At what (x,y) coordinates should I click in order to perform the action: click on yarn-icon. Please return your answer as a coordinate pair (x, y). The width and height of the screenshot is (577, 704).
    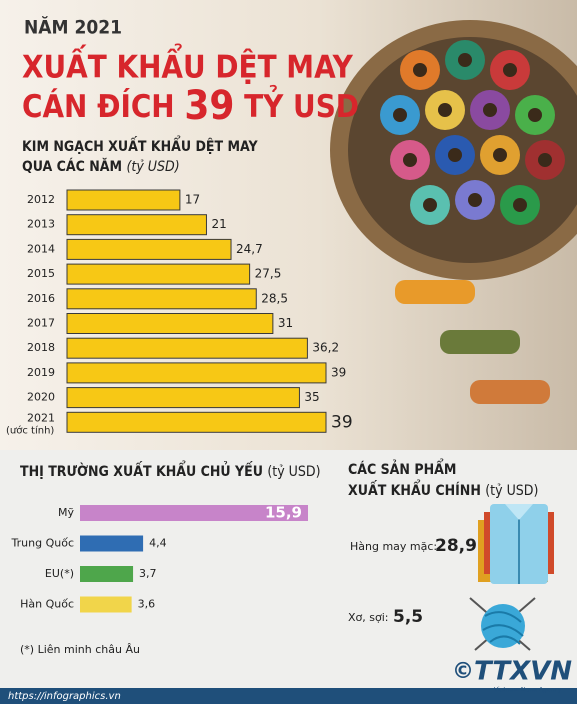
    Looking at the image, I should click on (502, 624).